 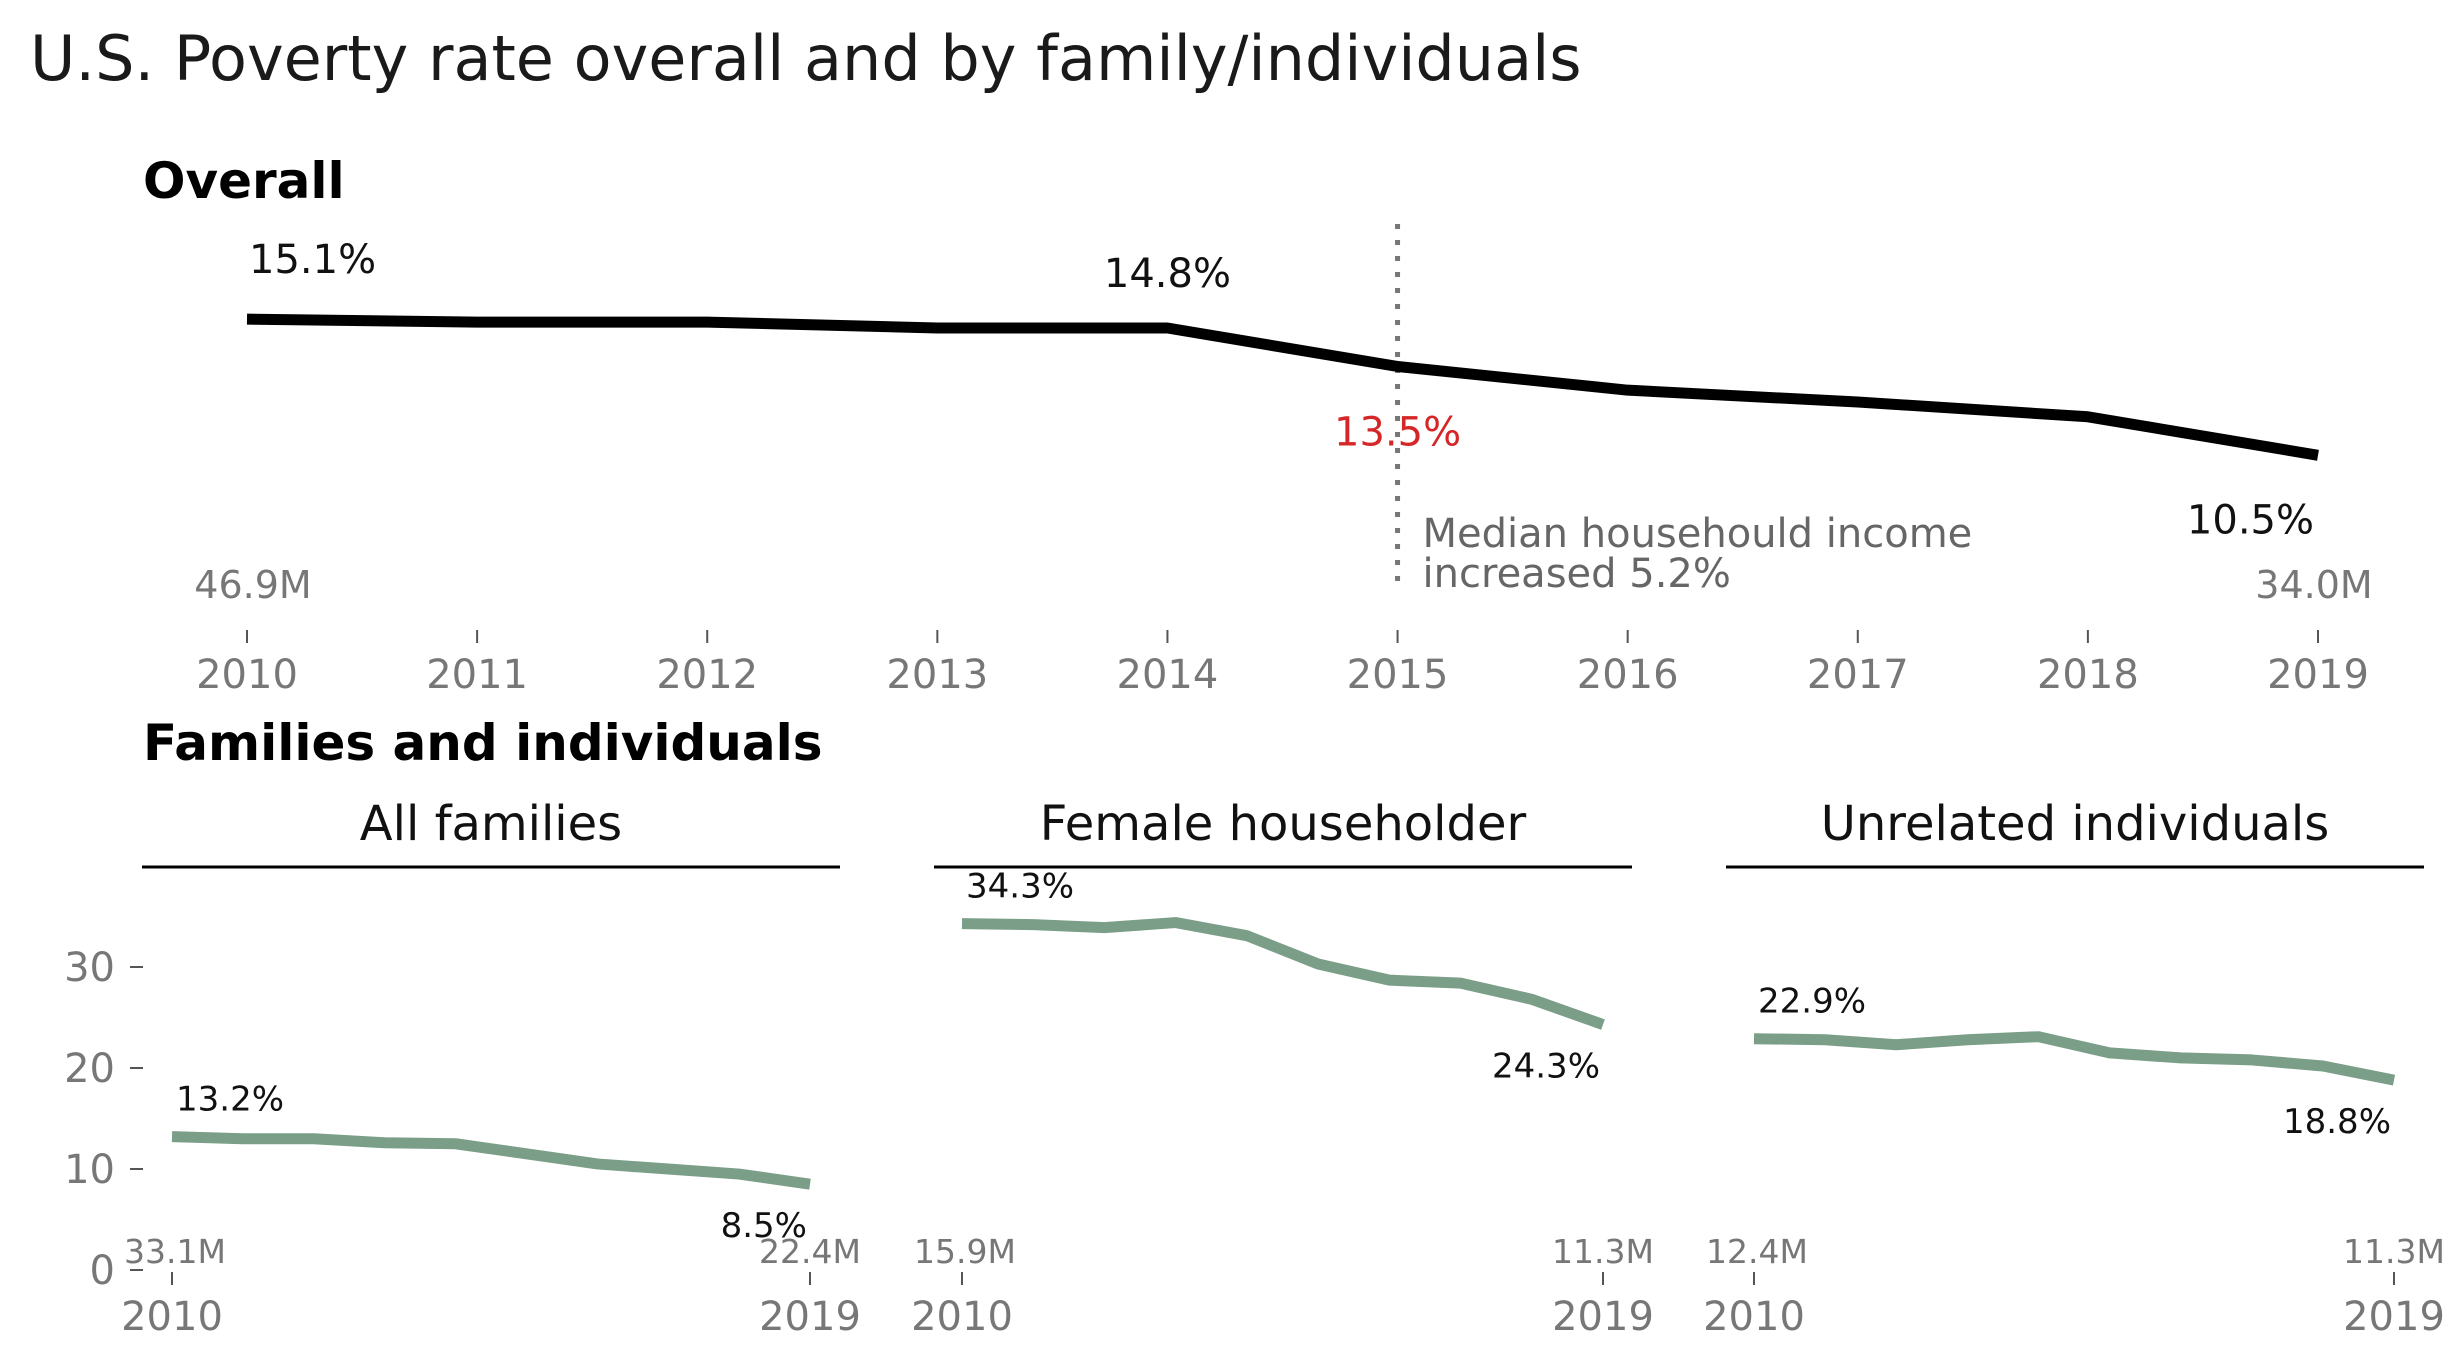 What do you see at coordinates (1628, 675) in the screenshot?
I see `overall-xtick-label: 2016` at bounding box center [1628, 675].